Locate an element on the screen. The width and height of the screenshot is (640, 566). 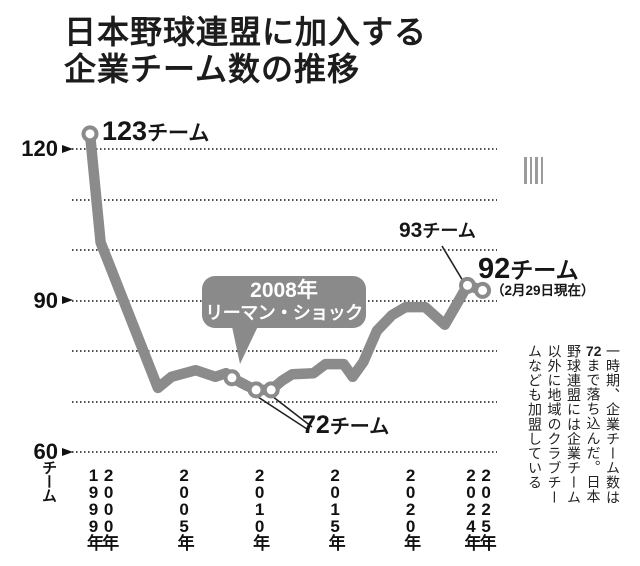
x-tick-label-2020: 2020年 is located at coordinates (411, 507).